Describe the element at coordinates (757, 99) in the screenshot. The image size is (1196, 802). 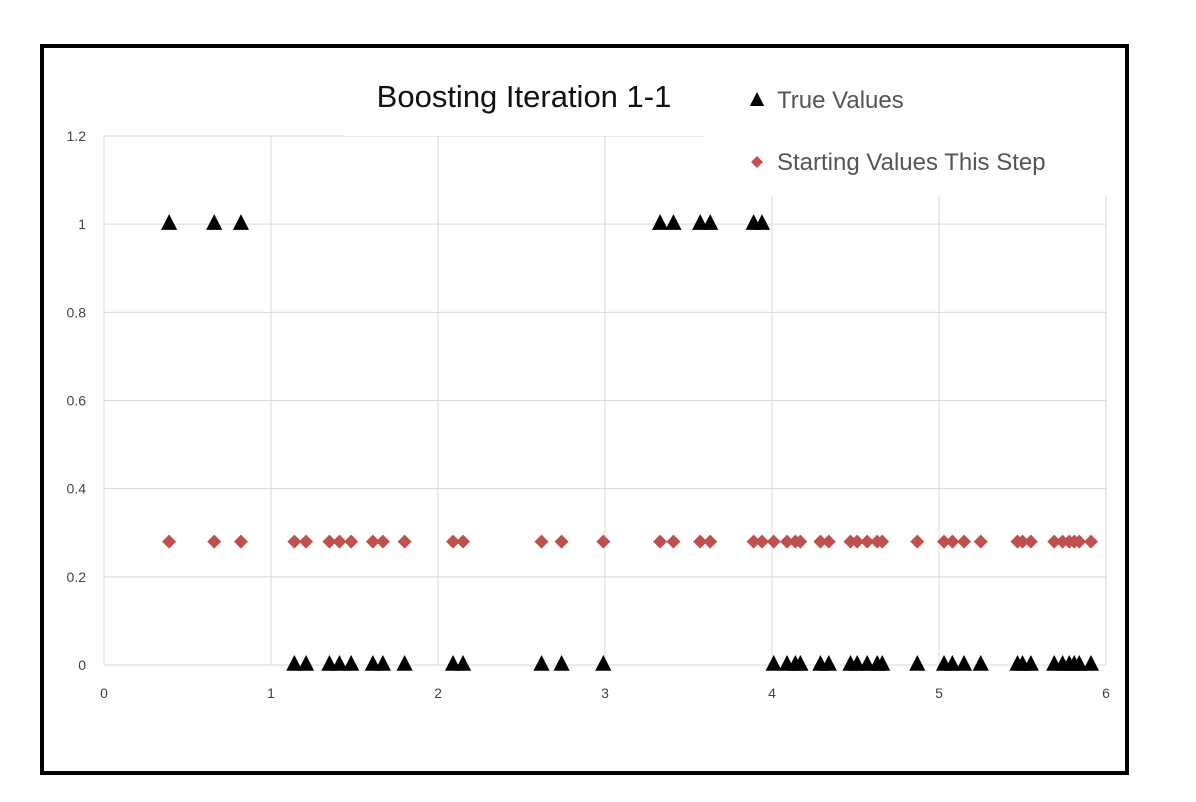
I see `legend-marker-true-values` at that location.